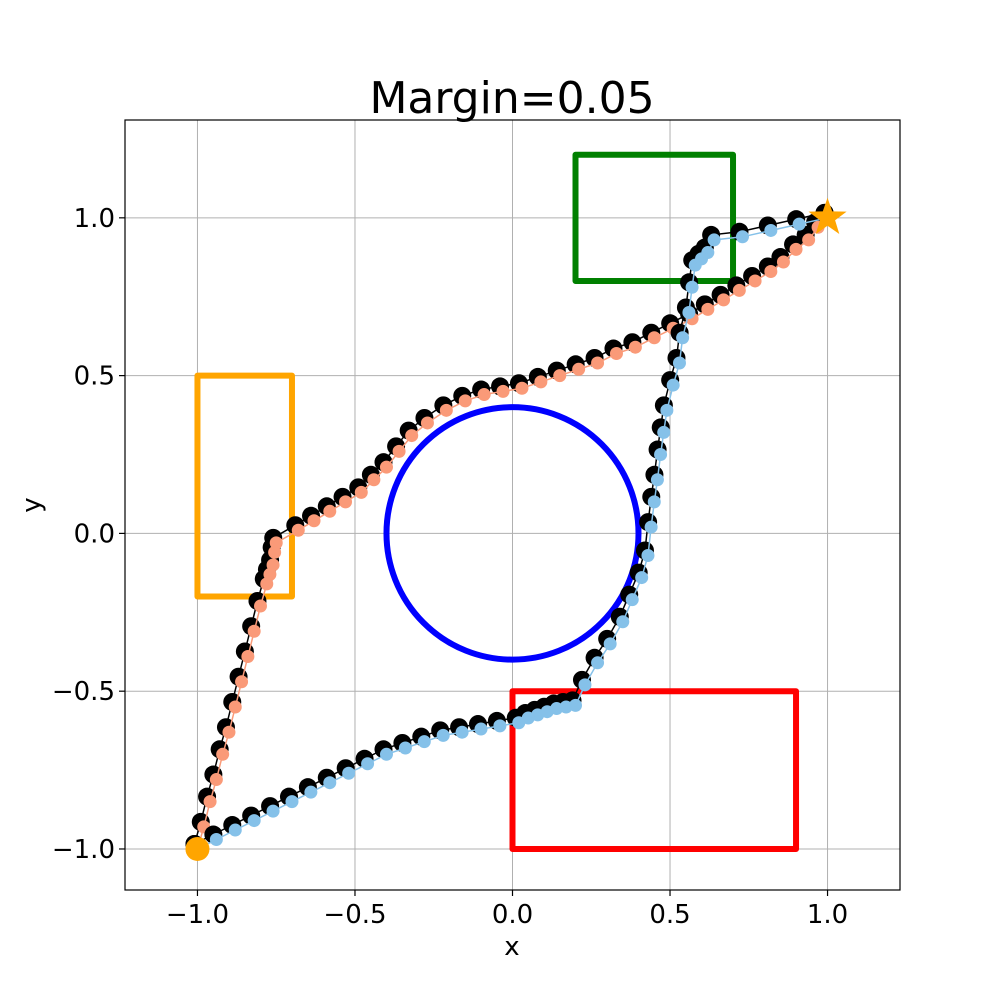 This screenshot has height=1000, width=1000. What do you see at coordinates (197, 848) in the screenshot?
I see `start-marker` at bounding box center [197, 848].